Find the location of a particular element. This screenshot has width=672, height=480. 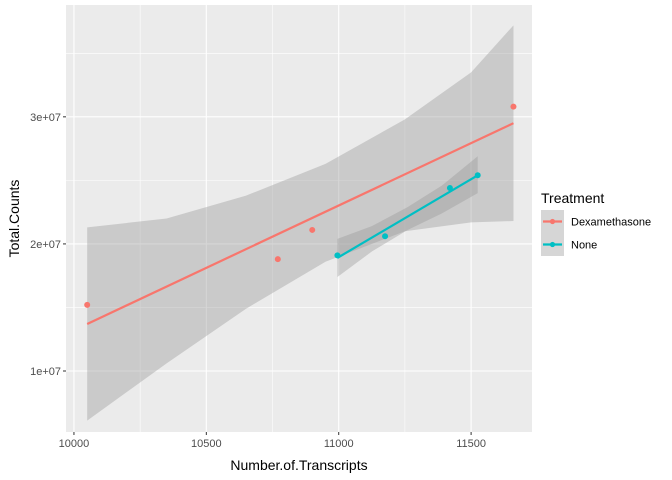

x-tick-label: 11500 is located at coordinates (471, 444).